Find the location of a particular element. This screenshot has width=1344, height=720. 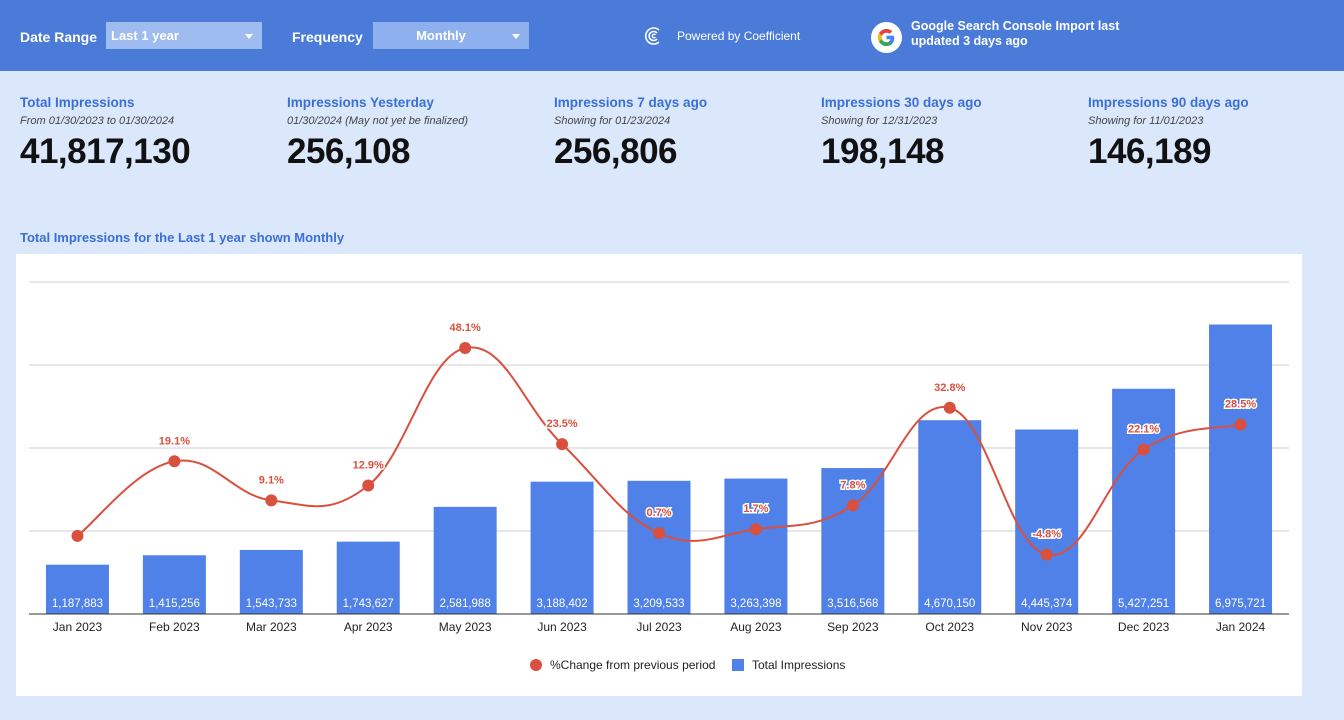

line-value-label: 1.7% is located at coordinates (755, 509).